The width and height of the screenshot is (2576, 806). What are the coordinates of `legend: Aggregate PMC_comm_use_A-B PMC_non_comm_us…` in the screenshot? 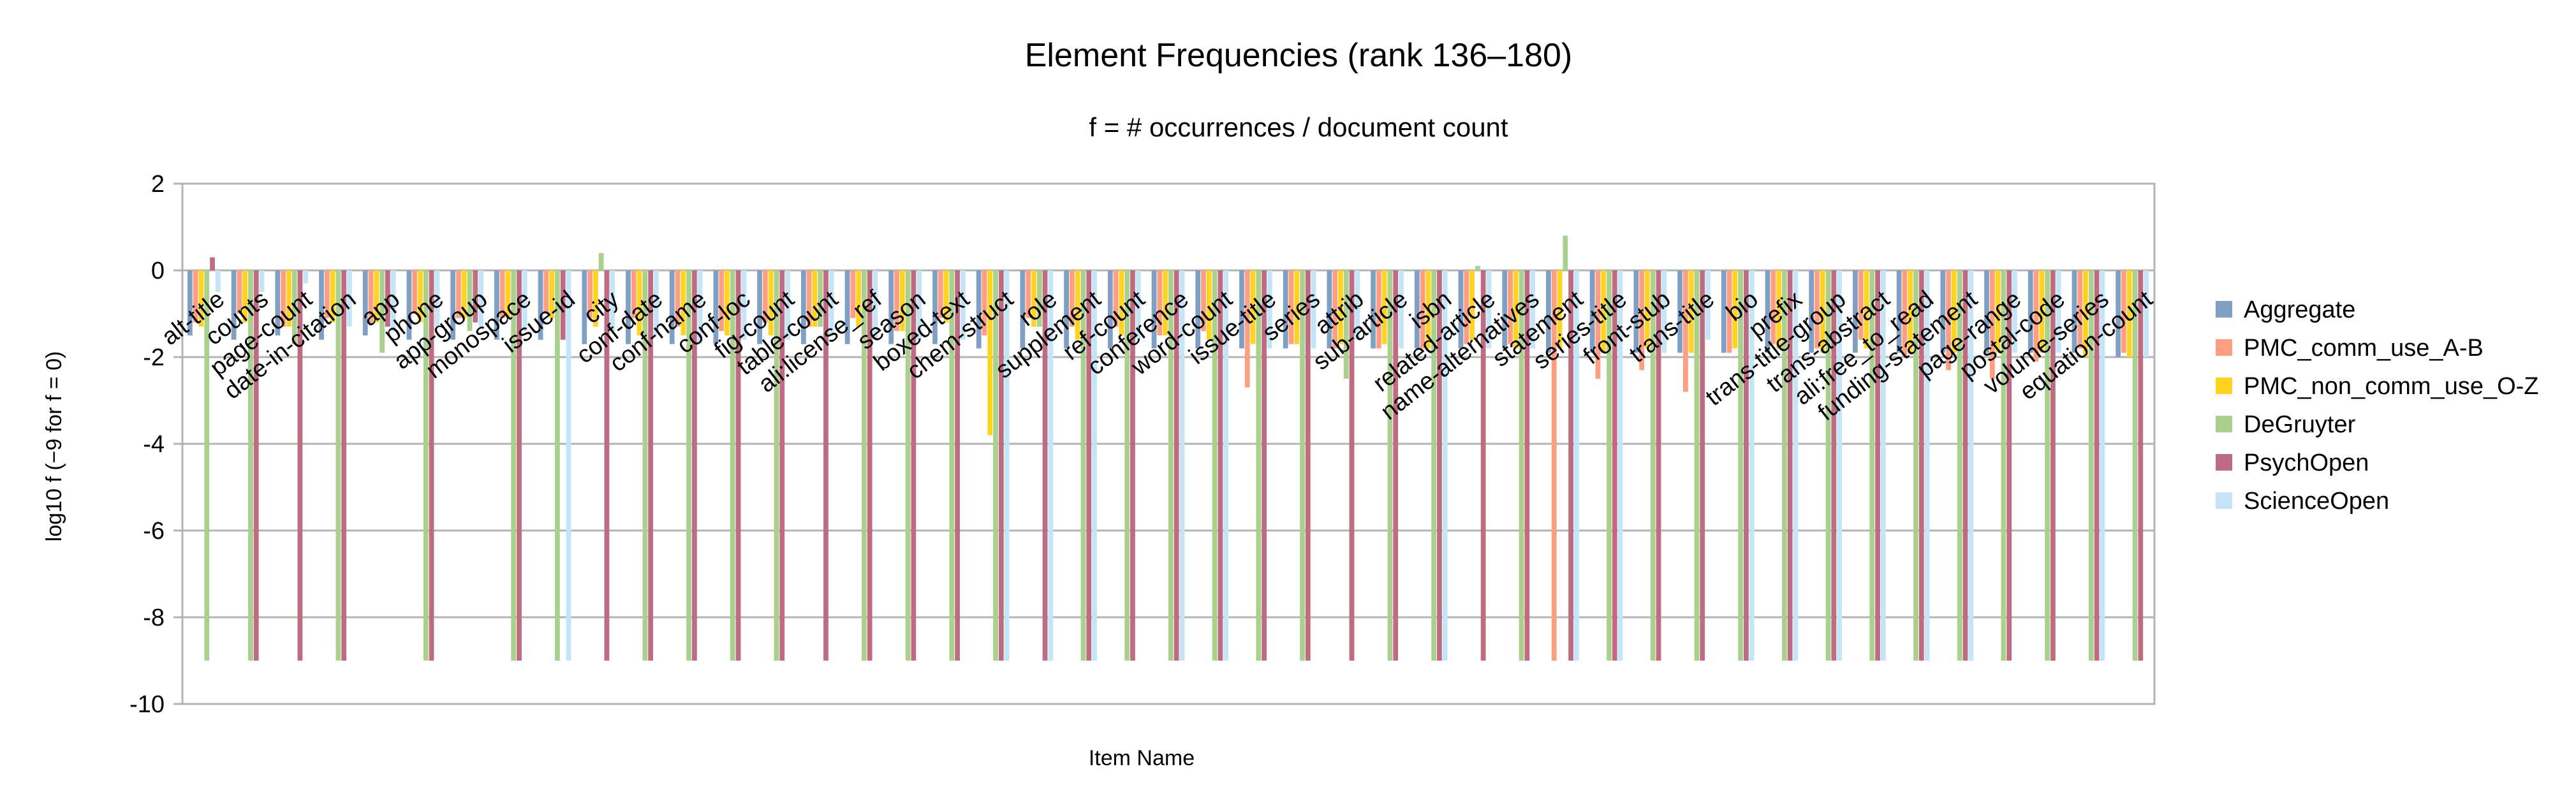 It's located at (2377, 406).